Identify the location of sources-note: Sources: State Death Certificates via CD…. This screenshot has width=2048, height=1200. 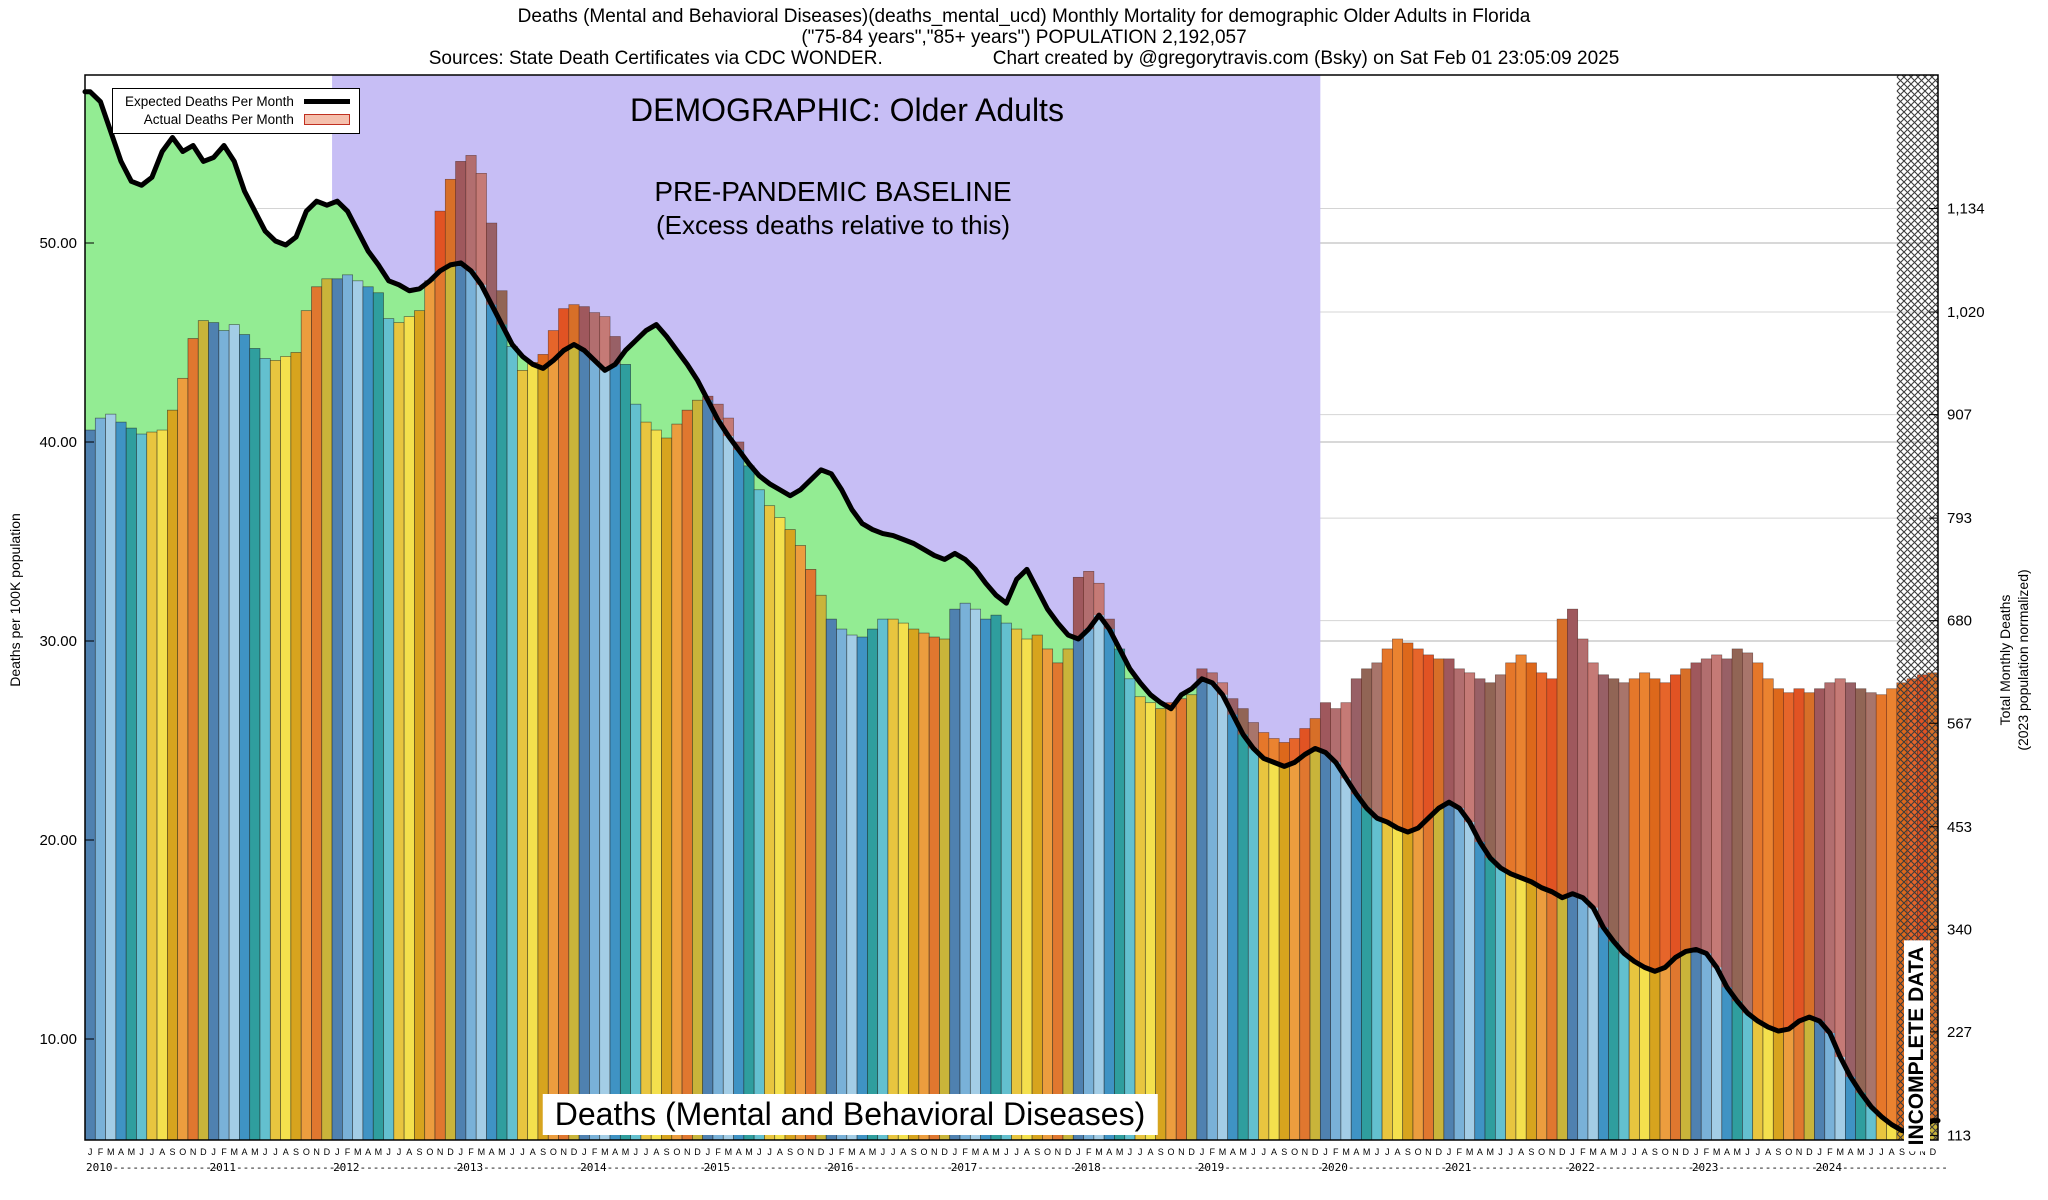
(655, 58).